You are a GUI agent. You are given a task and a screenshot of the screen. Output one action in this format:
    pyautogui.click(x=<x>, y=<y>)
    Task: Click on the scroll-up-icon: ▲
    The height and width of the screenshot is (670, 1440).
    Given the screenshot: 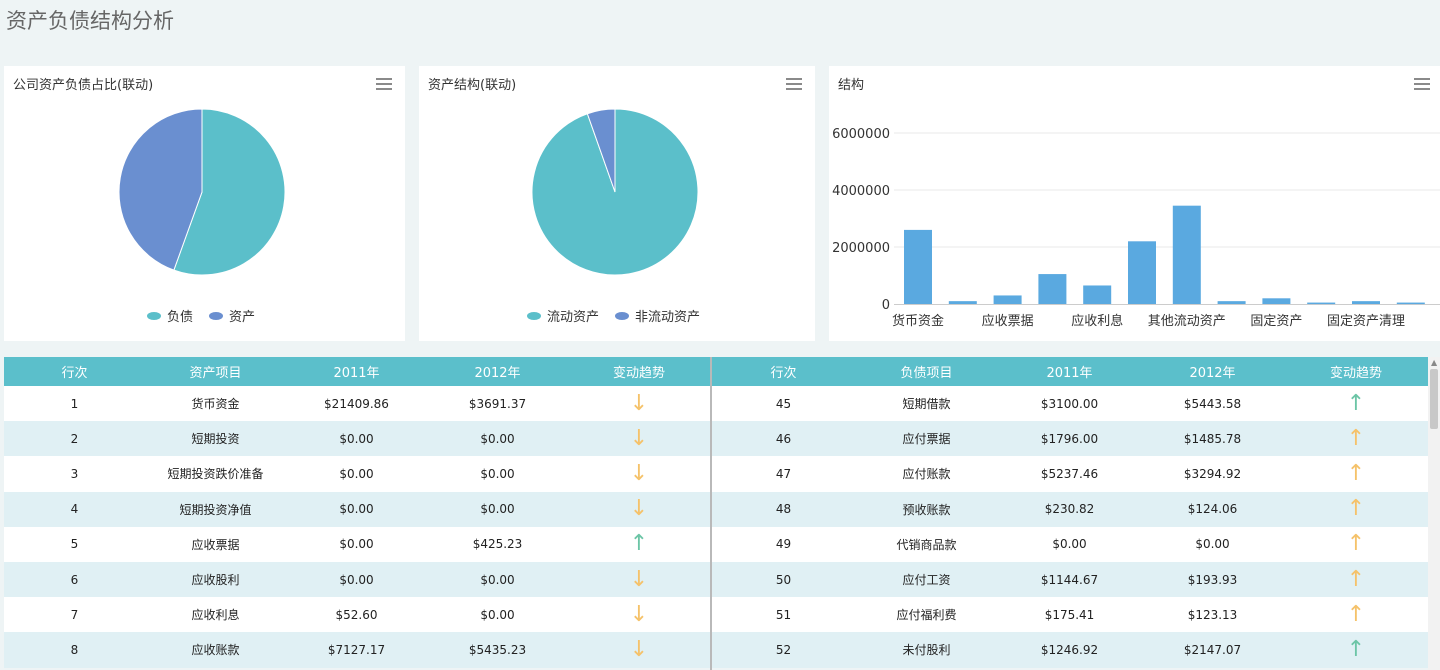 What is the action you would take?
    pyautogui.click(x=1434, y=362)
    